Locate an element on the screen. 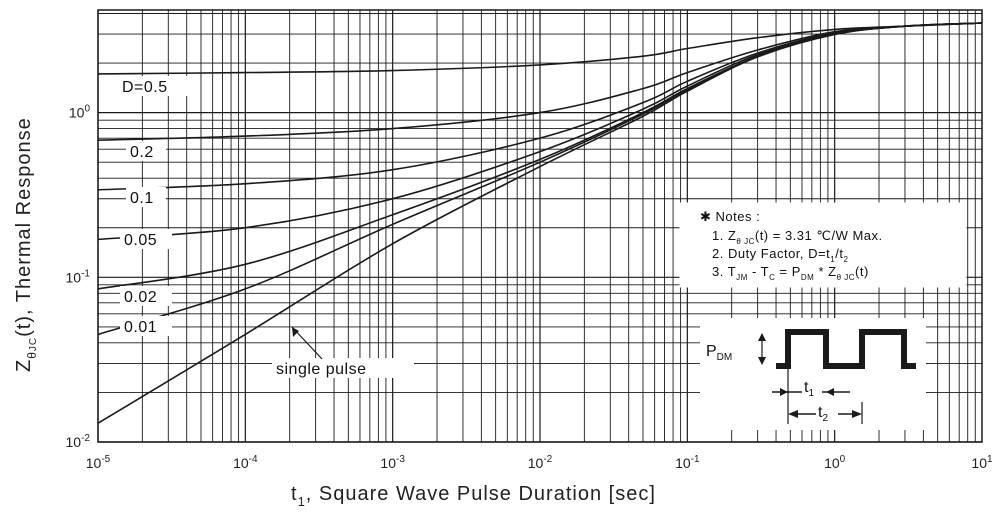  label-bg-d002 is located at coordinates (146, 296).